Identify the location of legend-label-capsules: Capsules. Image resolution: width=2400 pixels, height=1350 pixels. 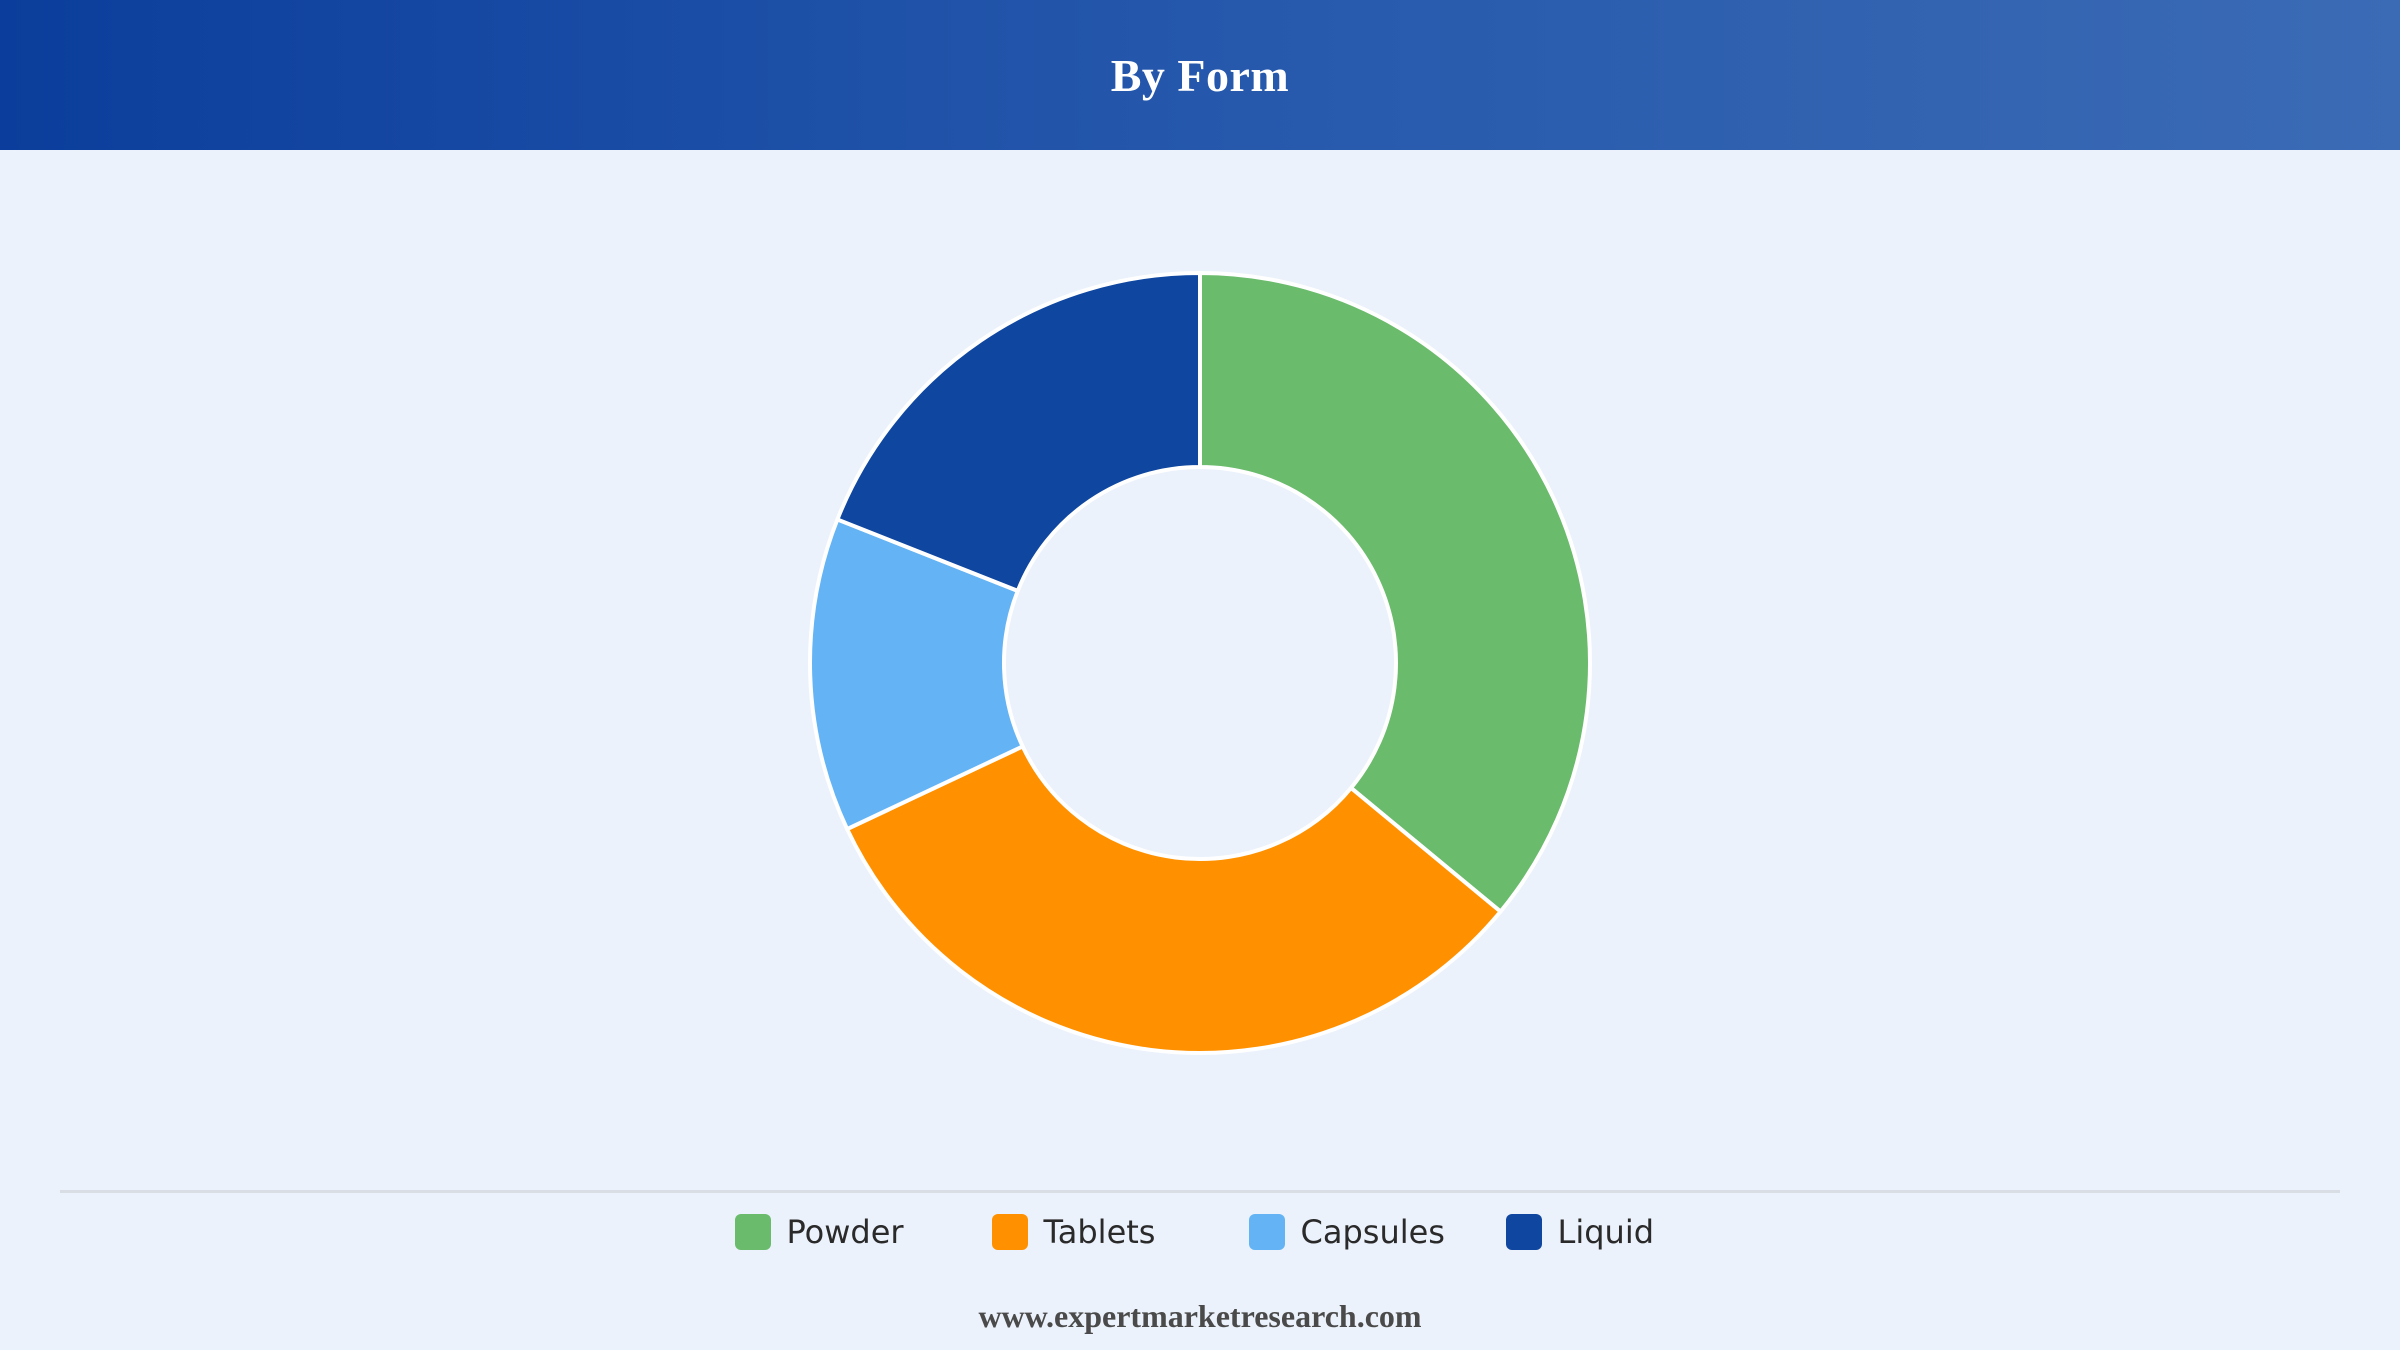
(1373, 1232).